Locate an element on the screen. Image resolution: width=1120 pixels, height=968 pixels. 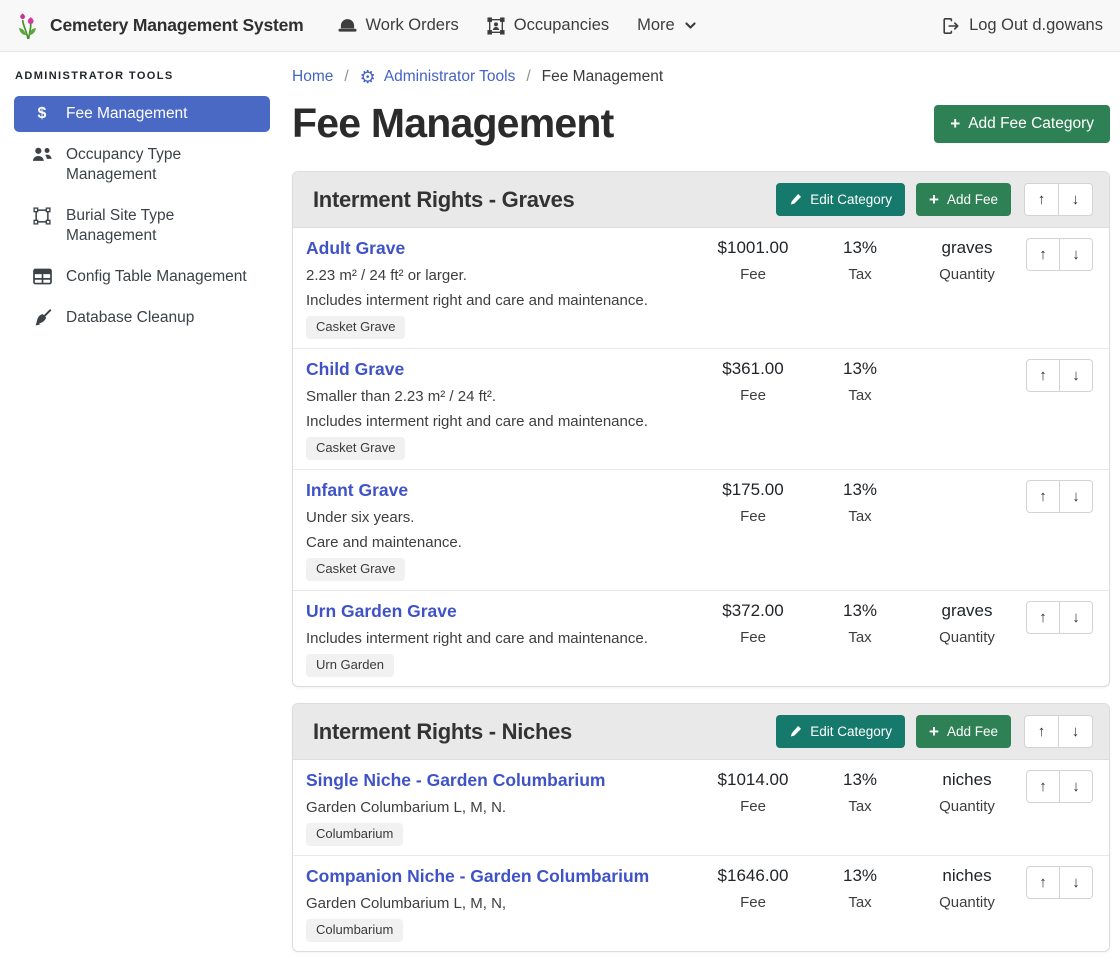
fee-name-link: Single Niche - Garden Columbarium is located at coordinates (456, 780).